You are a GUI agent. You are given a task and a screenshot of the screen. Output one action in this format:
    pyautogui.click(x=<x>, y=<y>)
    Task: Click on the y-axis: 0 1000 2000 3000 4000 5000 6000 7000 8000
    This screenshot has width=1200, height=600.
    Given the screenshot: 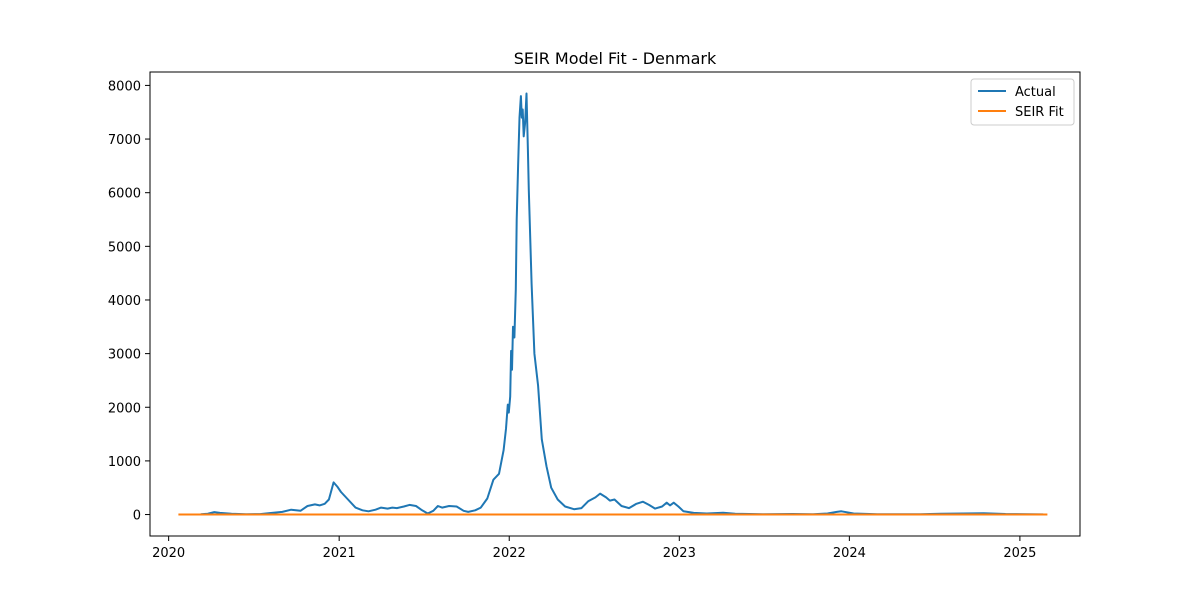 What is the action you would take?
    pyautogui.click(x=129, y=301)
    